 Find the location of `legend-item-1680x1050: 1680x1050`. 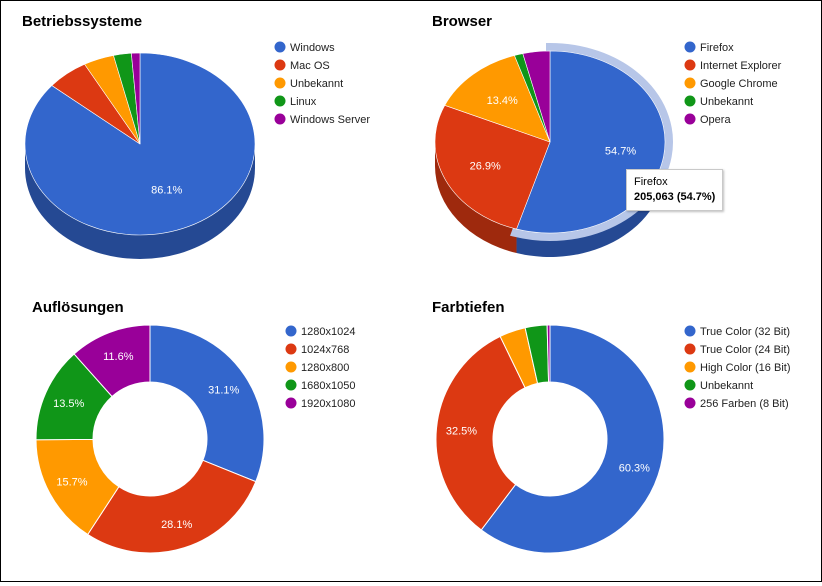

legend-item-1680x1050: 1680x1050 is located at coordinates (328, 386).